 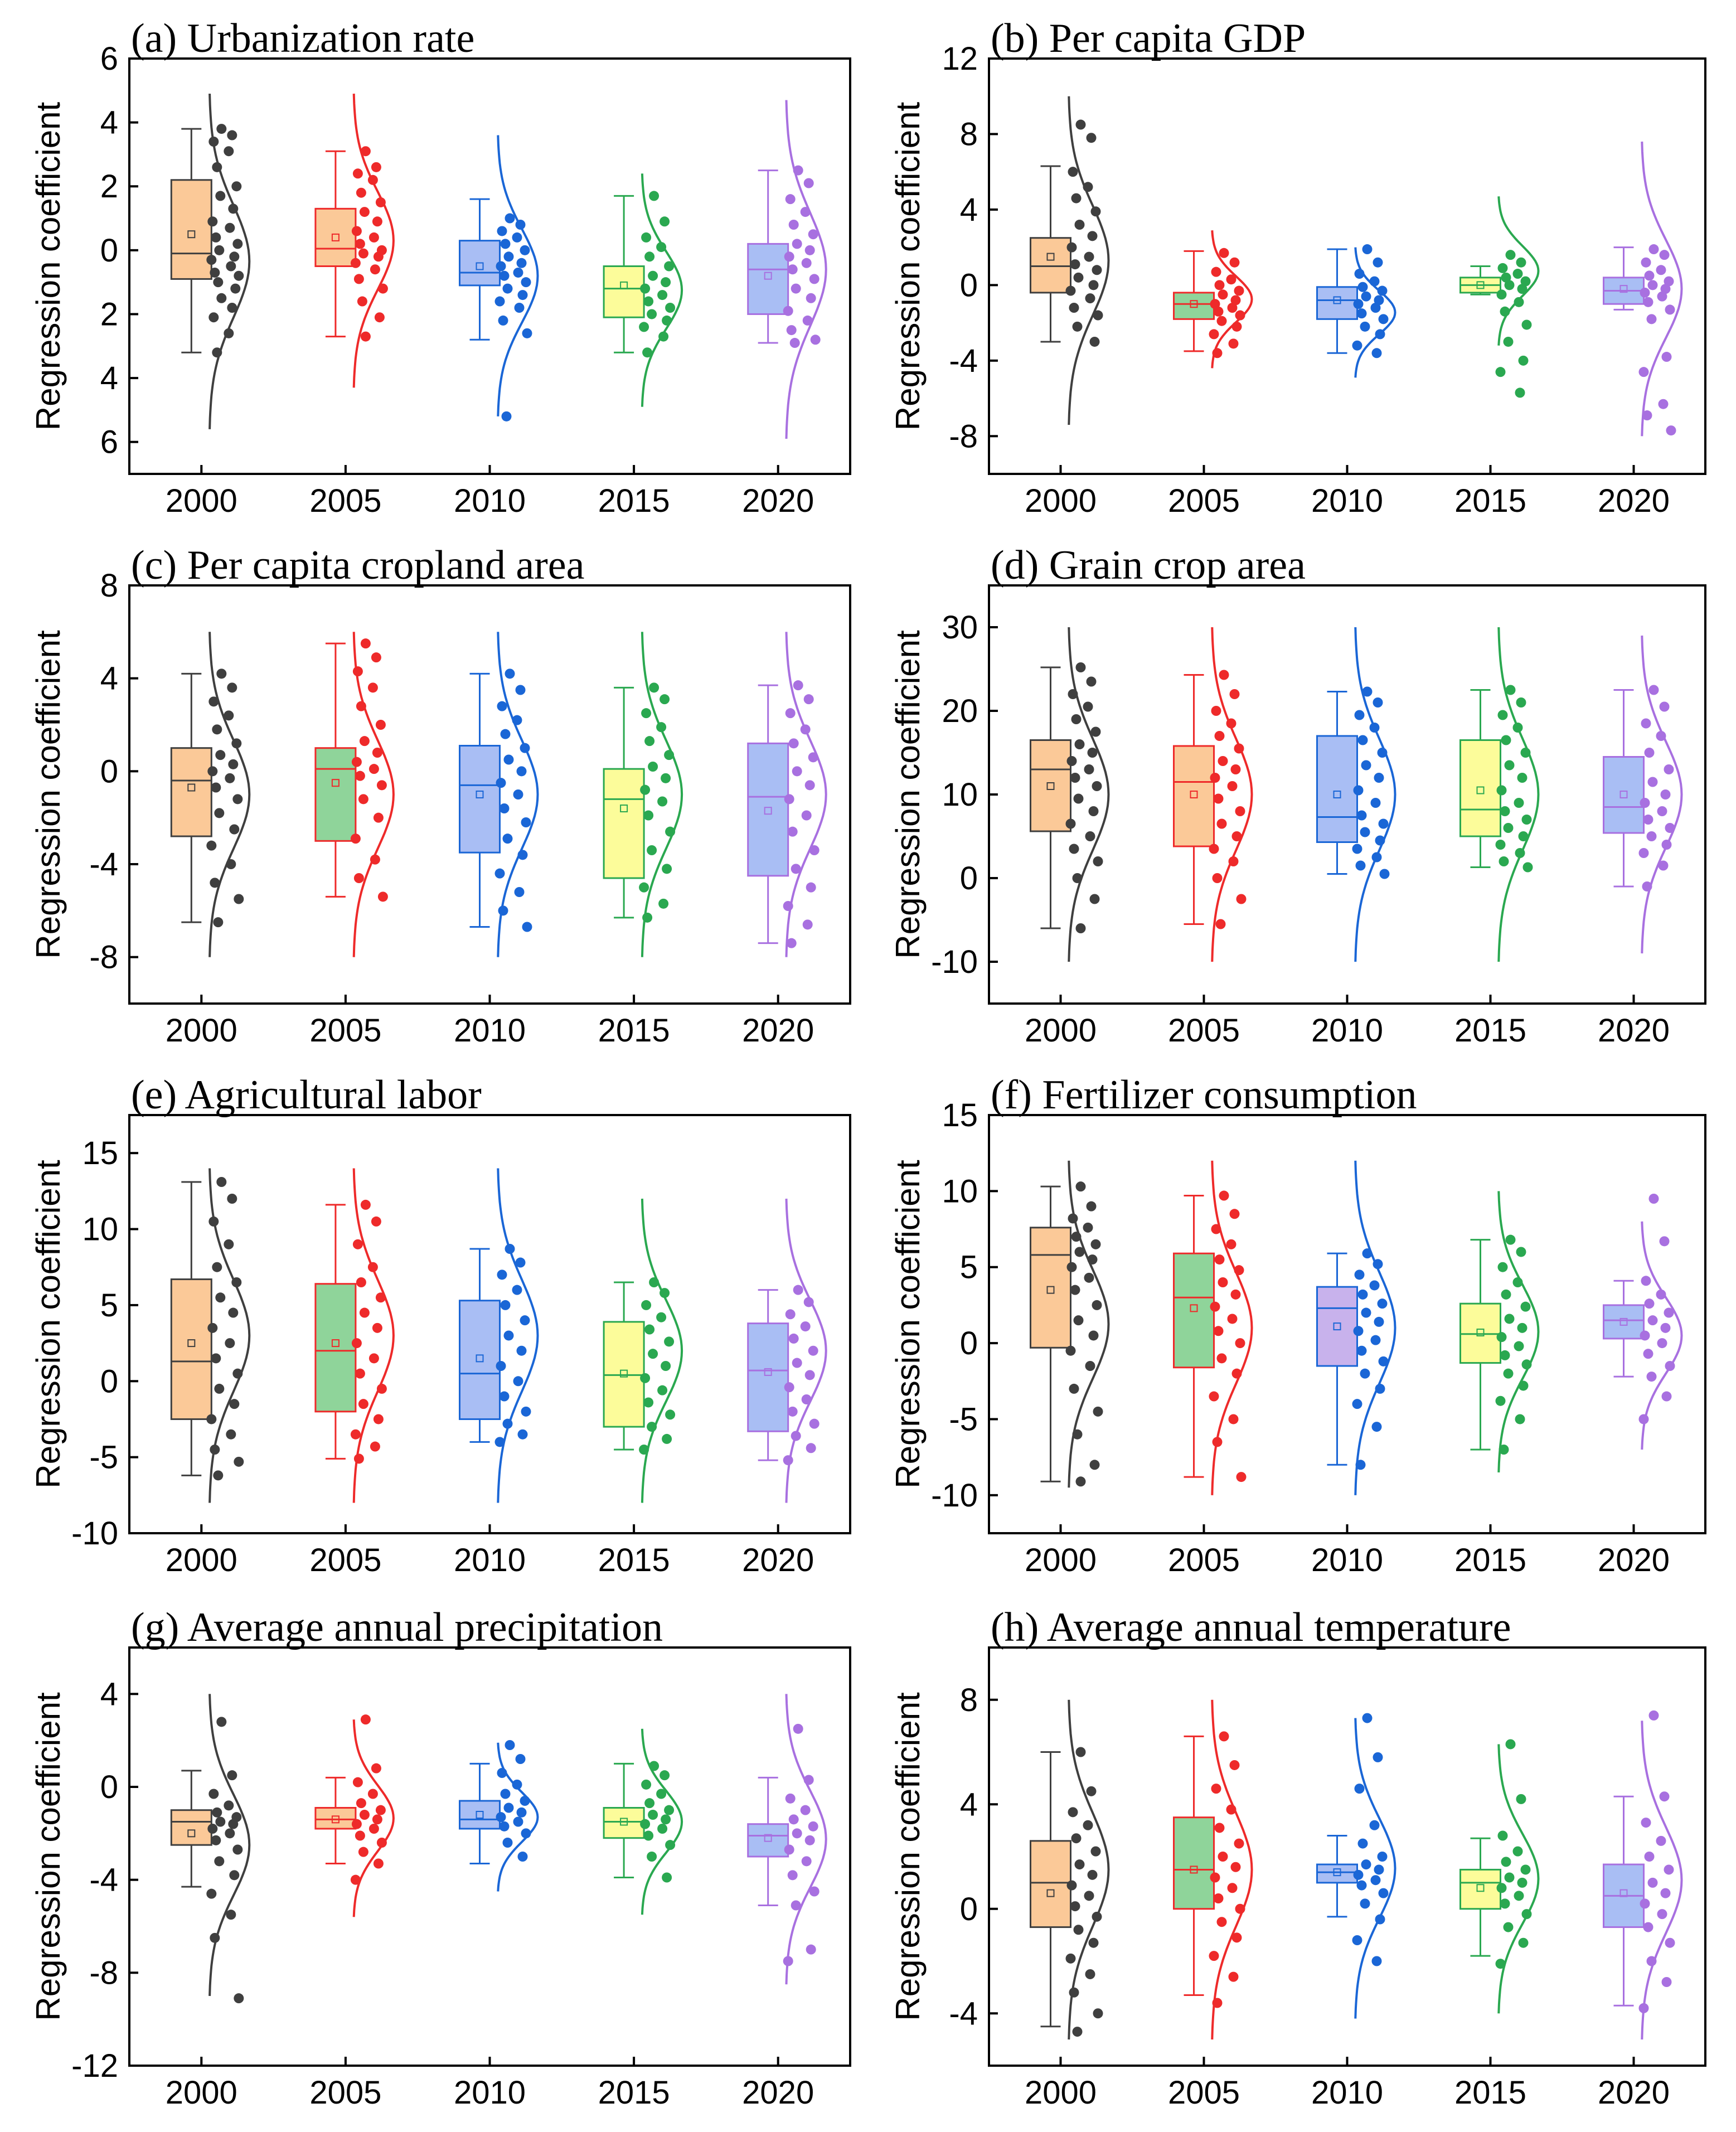 What do you see at coordinates (1490, 2093) in the screenshot?
I see `x-tick-label: 2015` at bounding box center [1490, 2093].